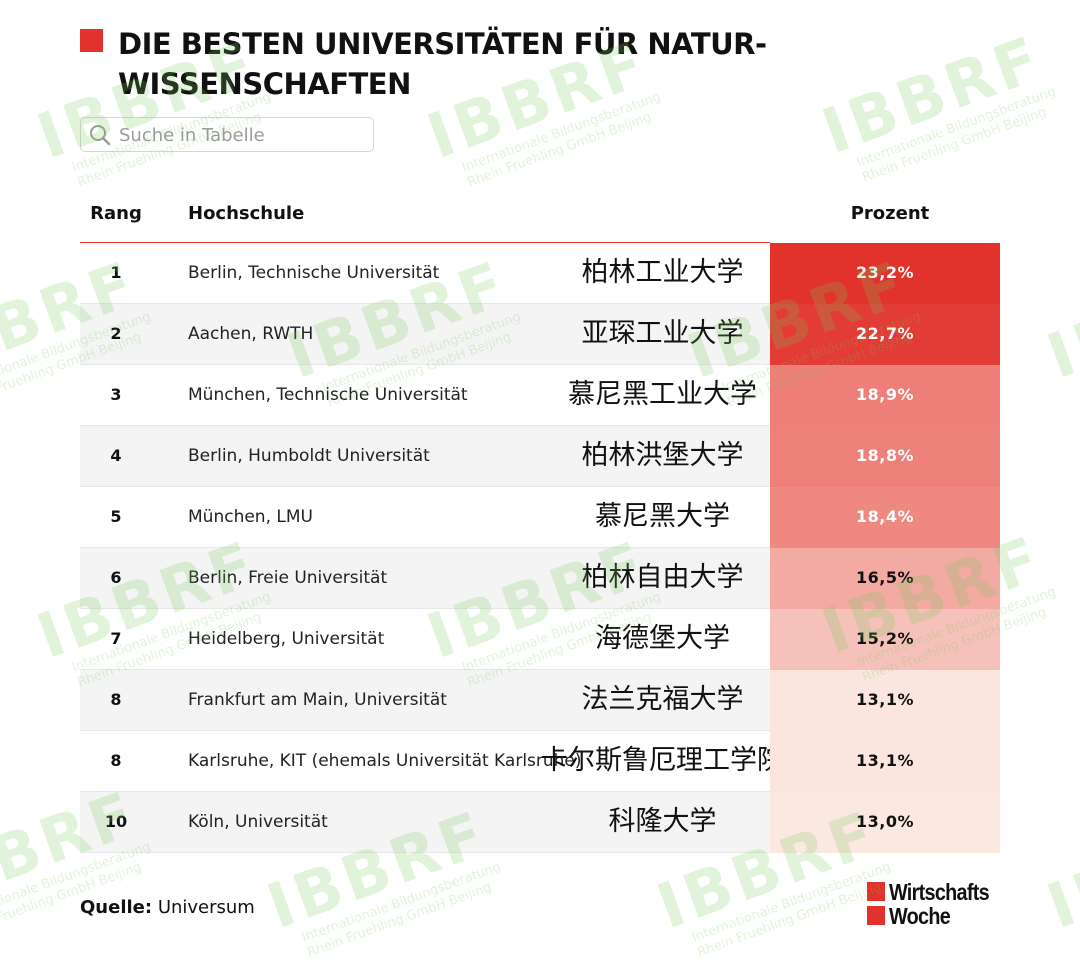 The height and width of the screenshot is (968, 1080). Describe the element at coordinates (100, 135) in the screenshot. I see `search-icon` at that location.